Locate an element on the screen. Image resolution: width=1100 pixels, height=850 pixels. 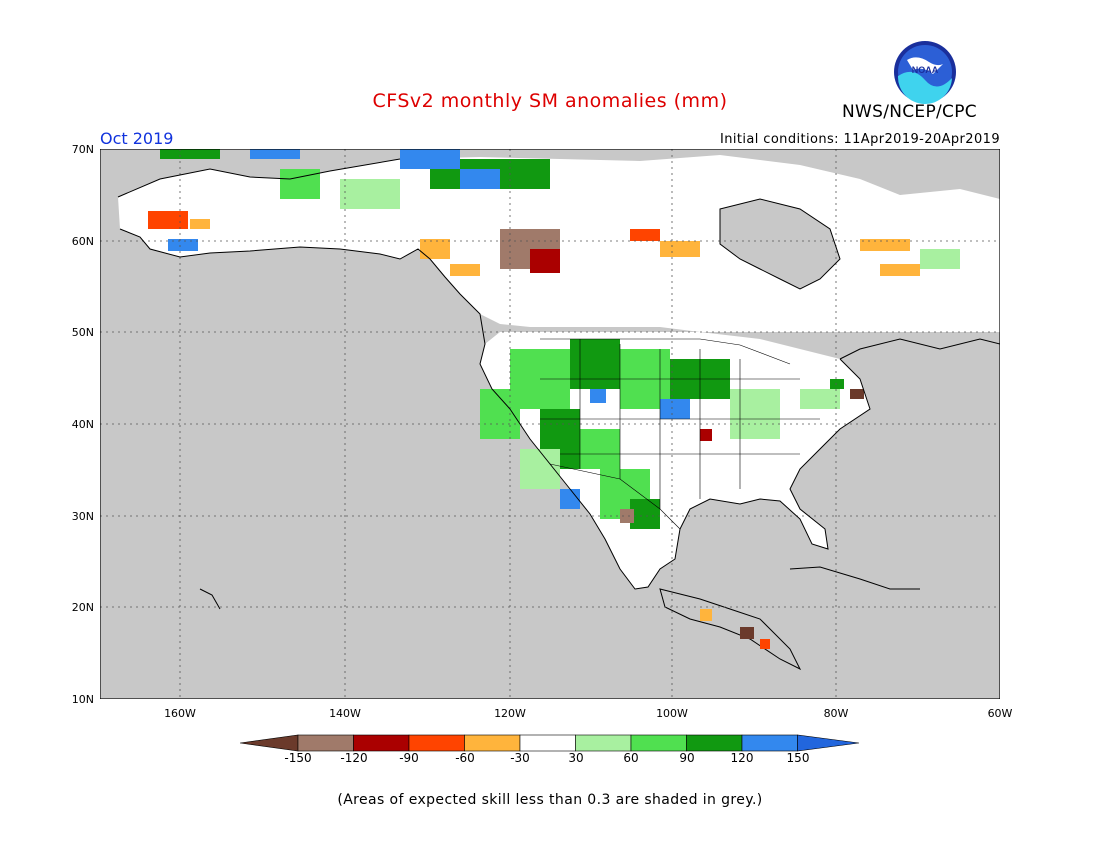
legend-tick-label: -30 is located at coordinates (520, 758).